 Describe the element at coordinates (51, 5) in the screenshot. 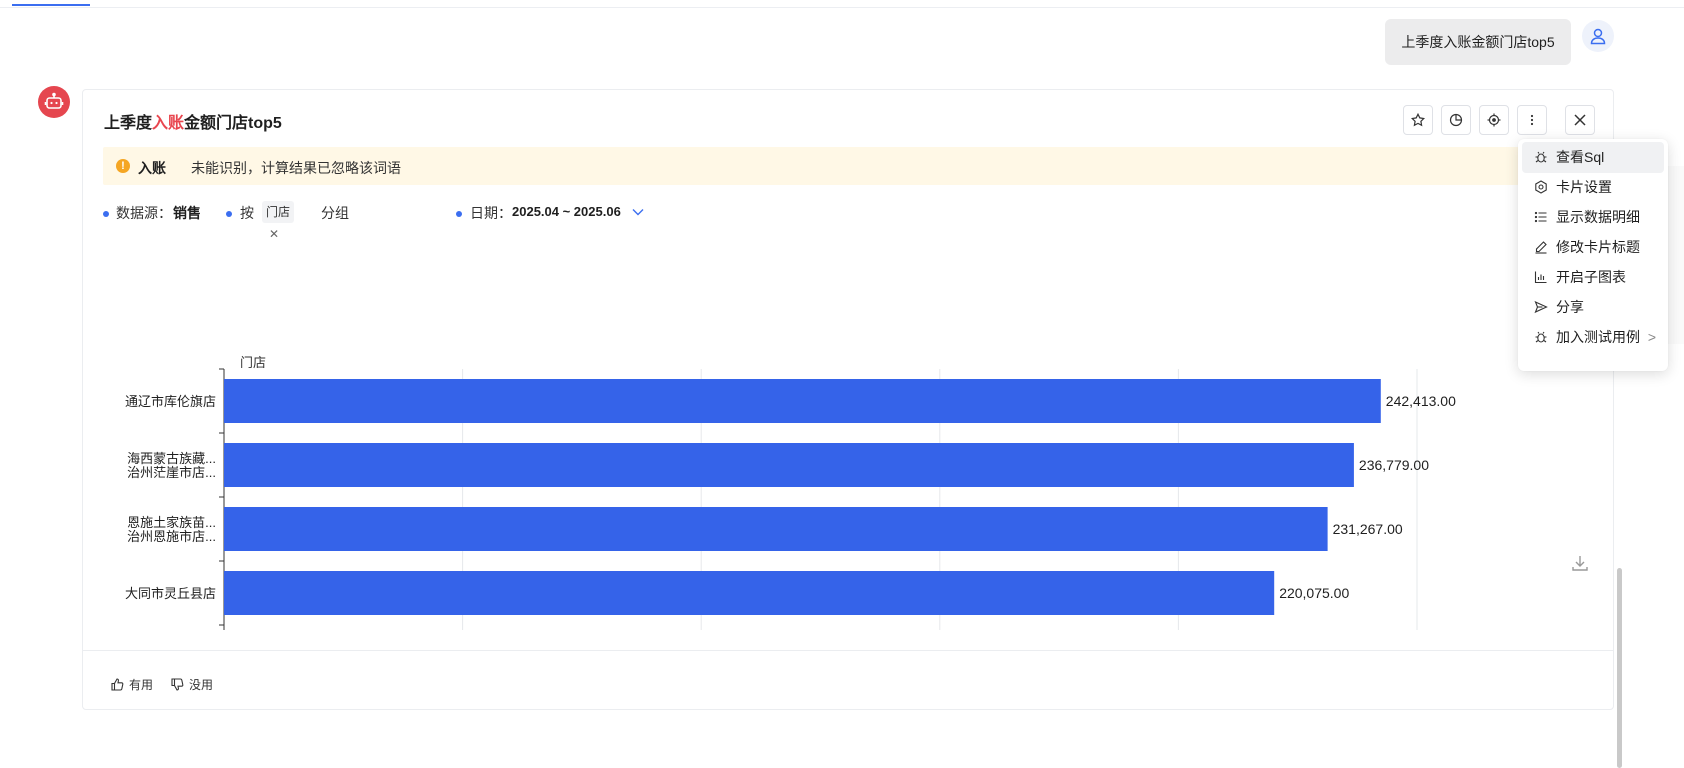

I see `active-tab-indicator` at that location.